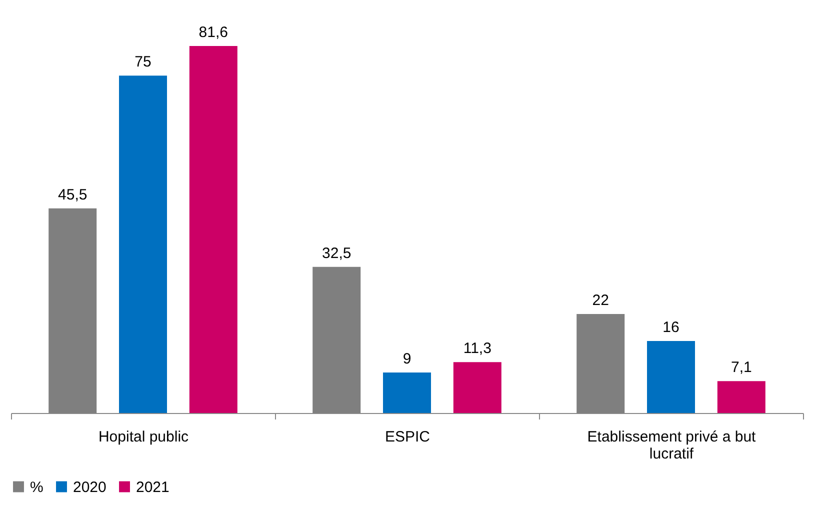  What do you see at coordinates (407, 359) in the screenshot?
I see `data-label: 9` at bounding box center [407, 359].